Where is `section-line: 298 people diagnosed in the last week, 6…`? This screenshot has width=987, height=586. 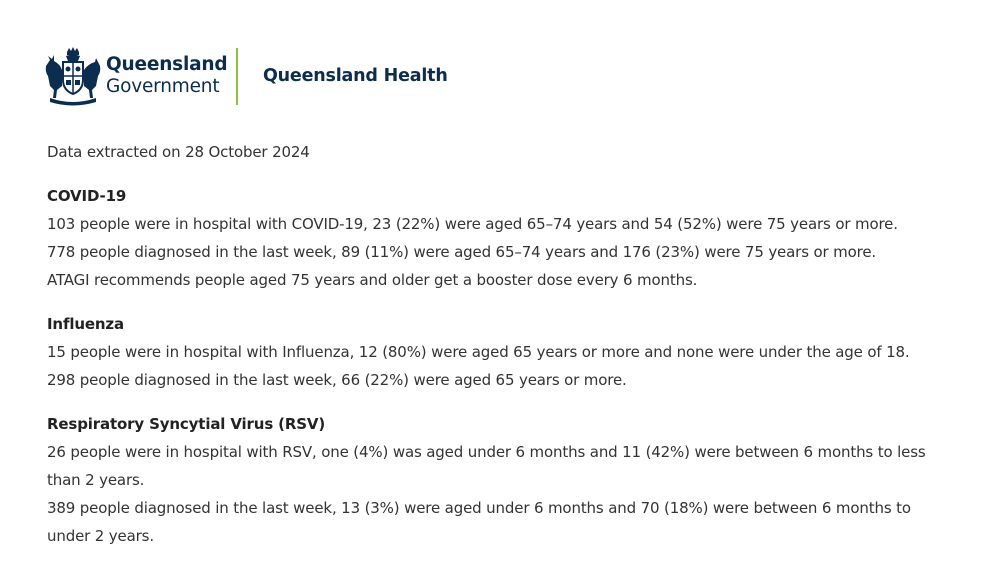
section-line: 298 people diagnosed in the last week, 6… is located at coordinates (337, 380).